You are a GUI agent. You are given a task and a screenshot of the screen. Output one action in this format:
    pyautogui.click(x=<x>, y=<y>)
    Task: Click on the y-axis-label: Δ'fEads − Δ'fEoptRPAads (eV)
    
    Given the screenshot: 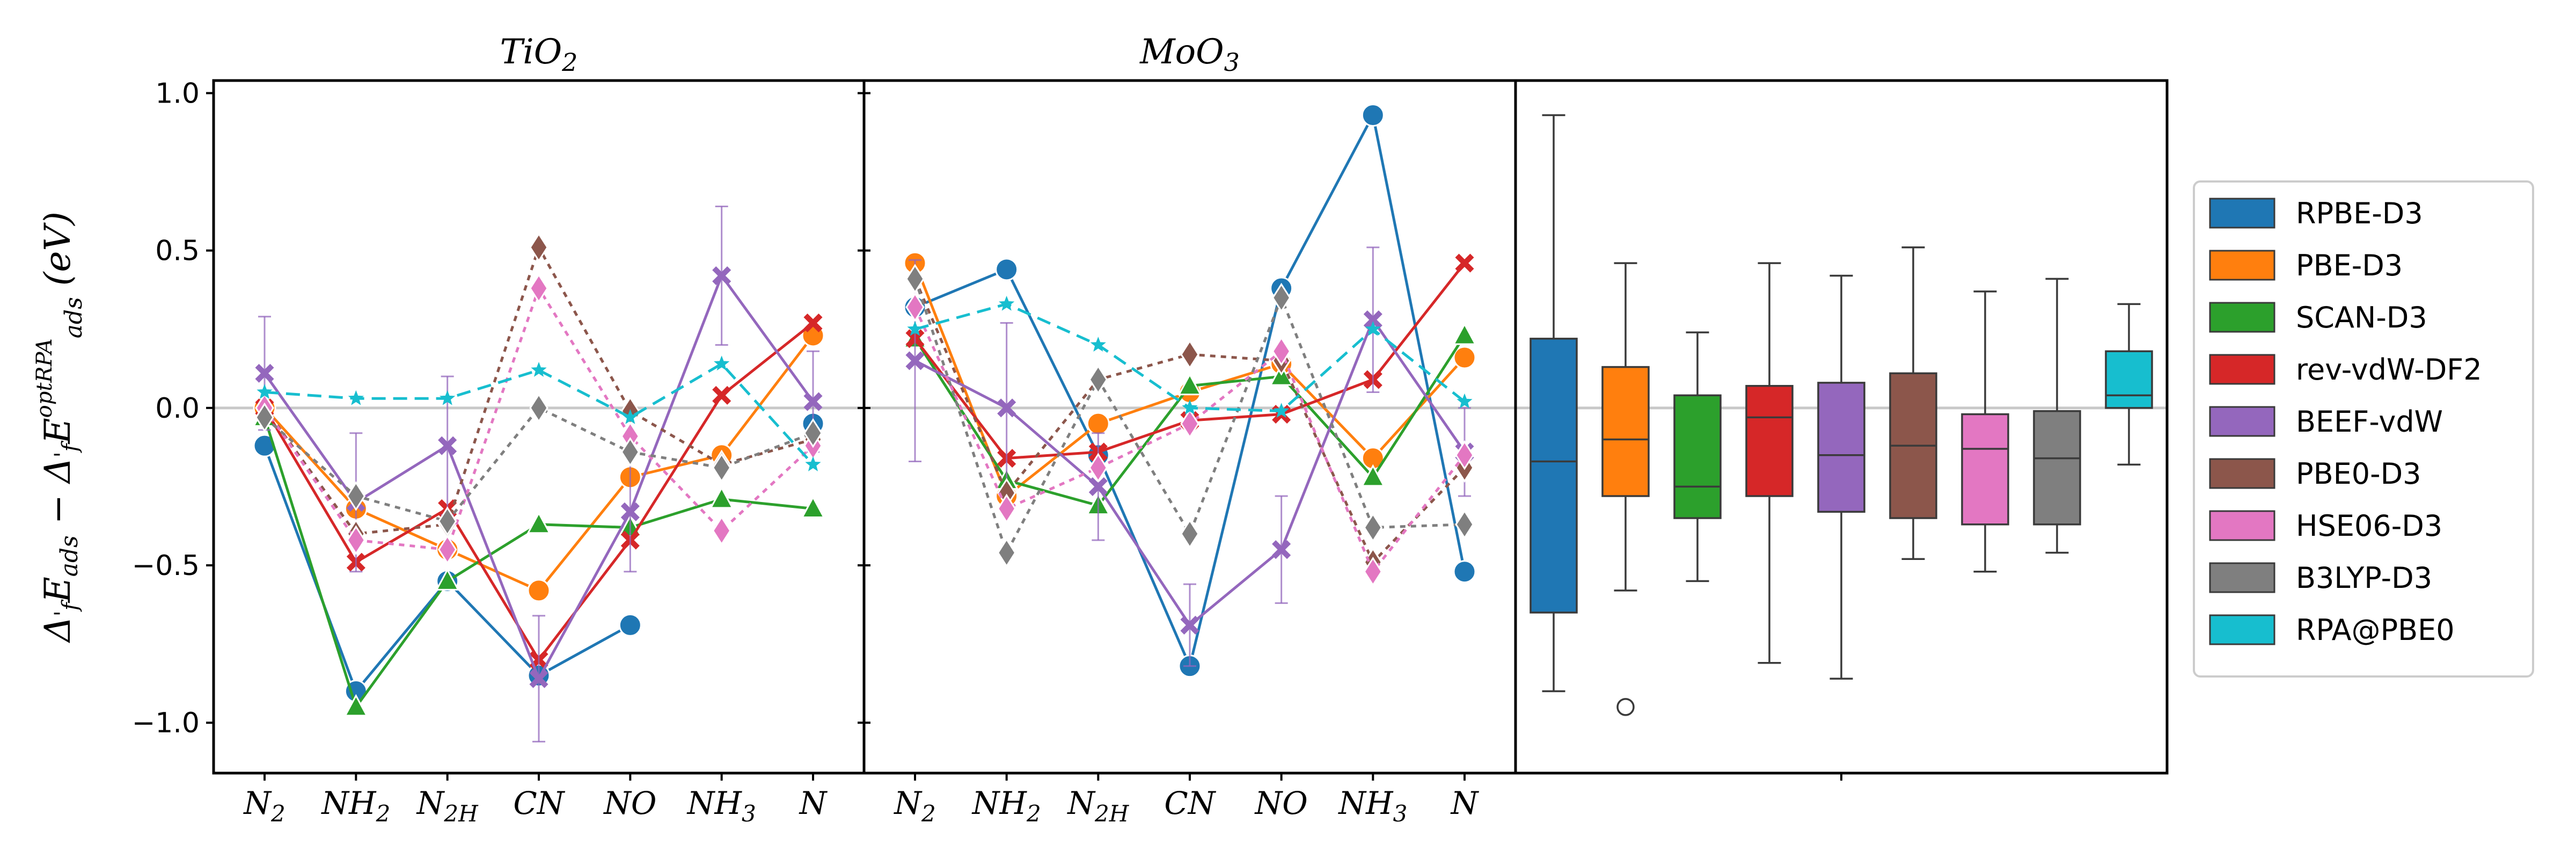 What is the action you would take?
    pyautogui.click(x=59, y=428)
    